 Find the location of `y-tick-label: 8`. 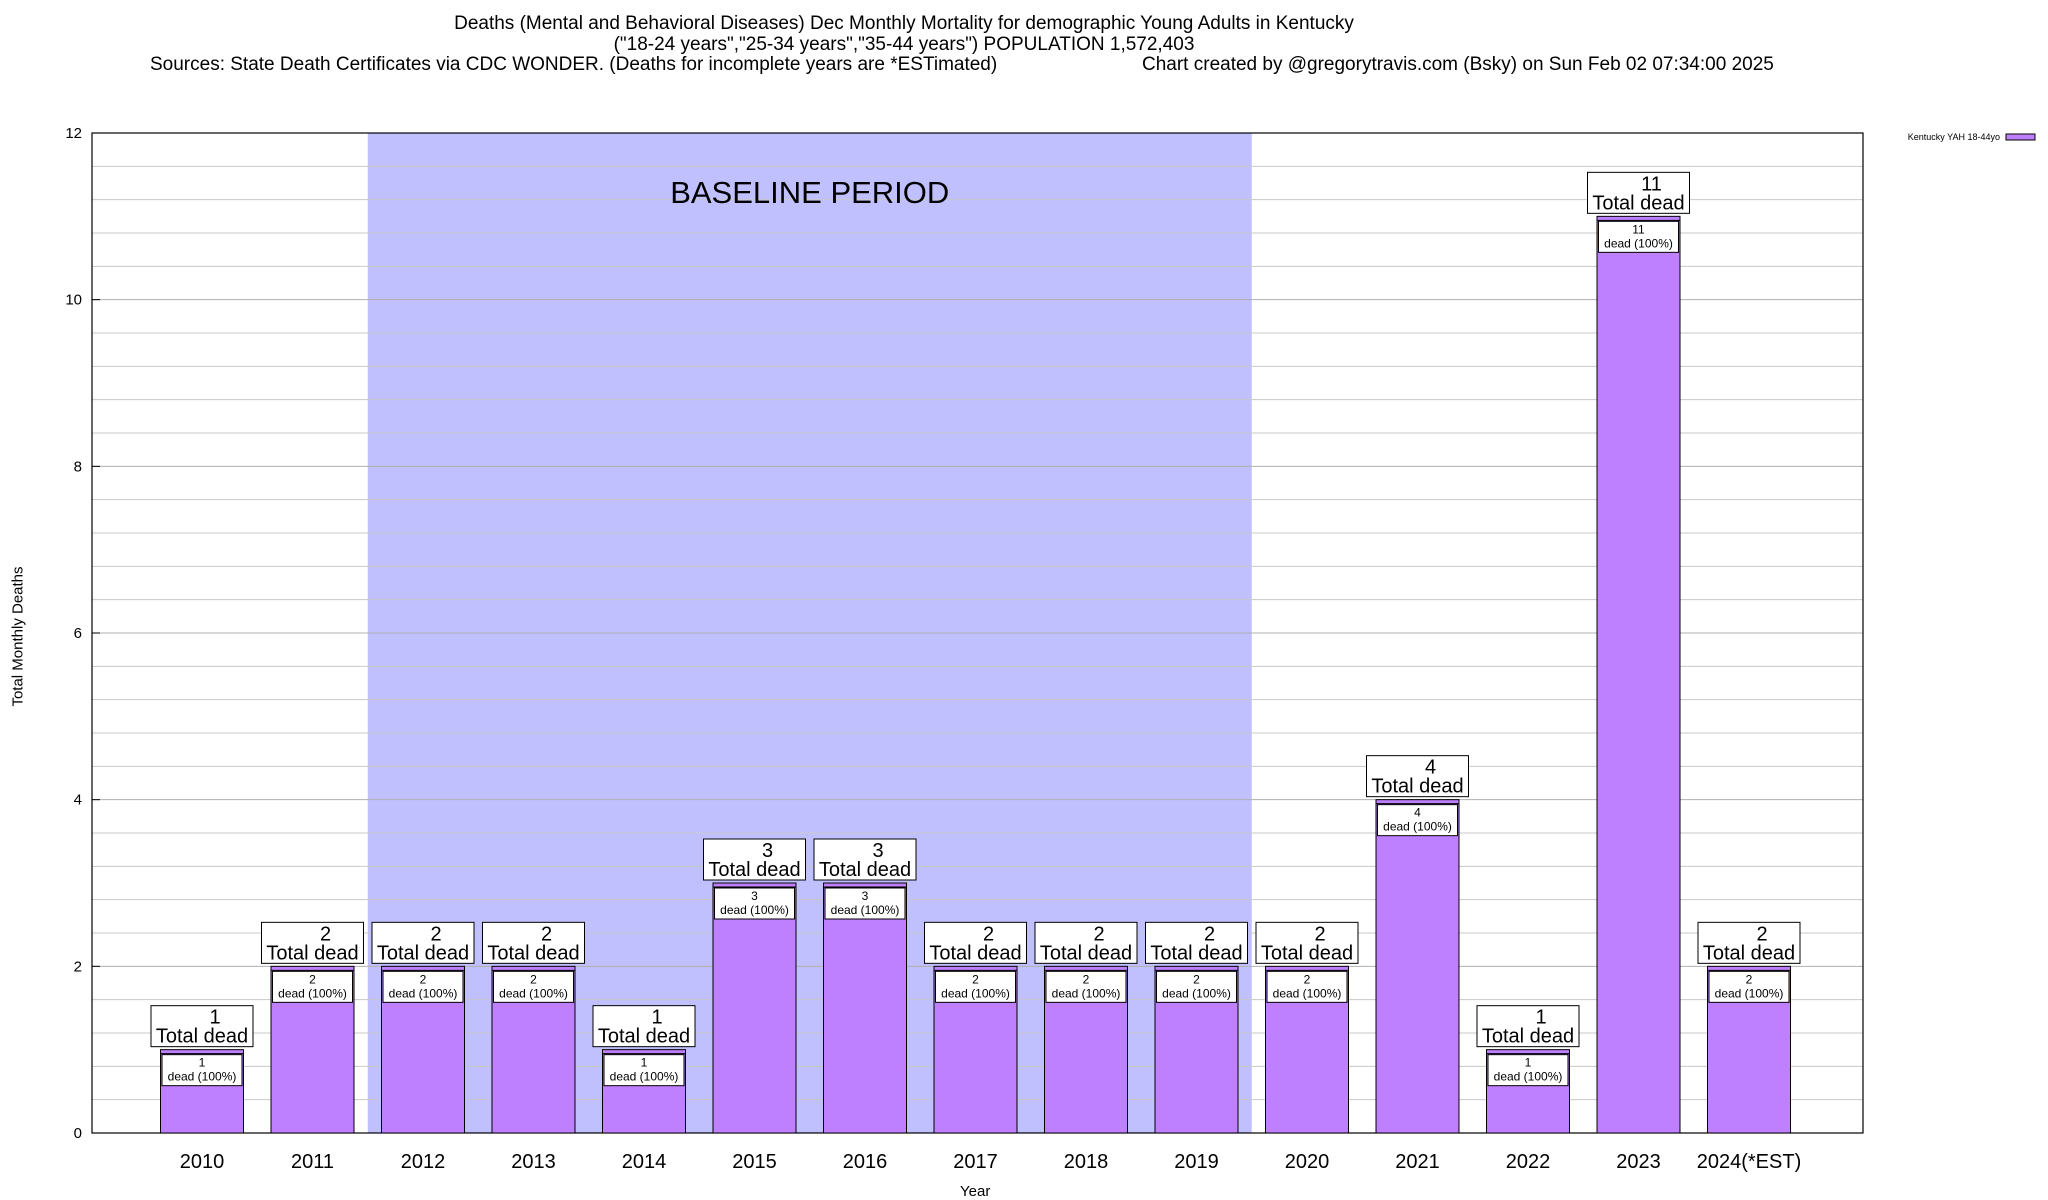

y-tick-label: 8 is located at coordinates (78, 466).